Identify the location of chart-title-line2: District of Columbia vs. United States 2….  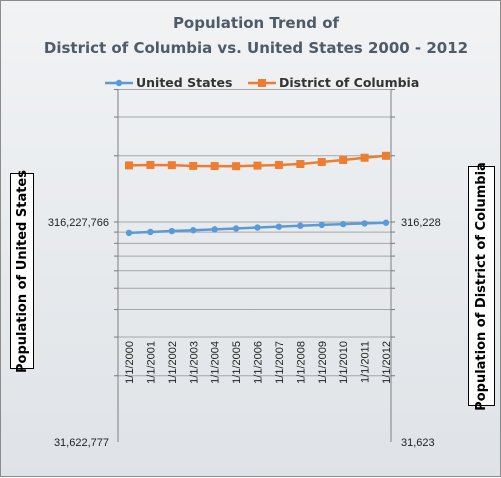
(256, 48).